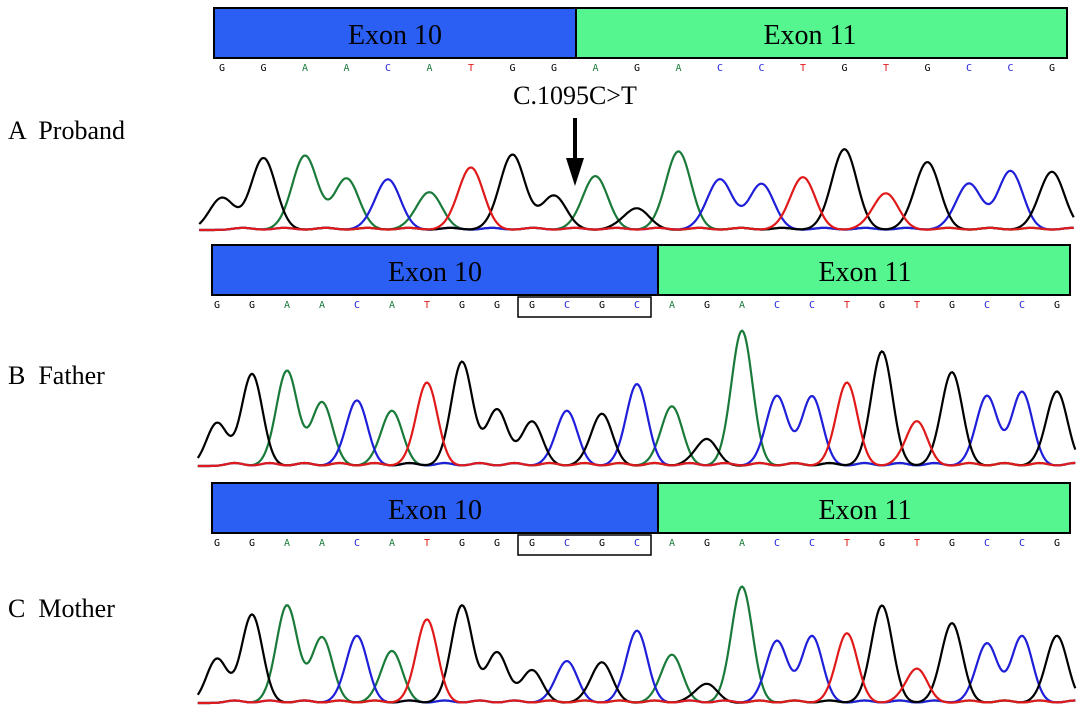 The image size is (1084, 708). Describe the element at coordinates (61, 608) in the screenshot. I see `panel-label: C Mother` at that location.